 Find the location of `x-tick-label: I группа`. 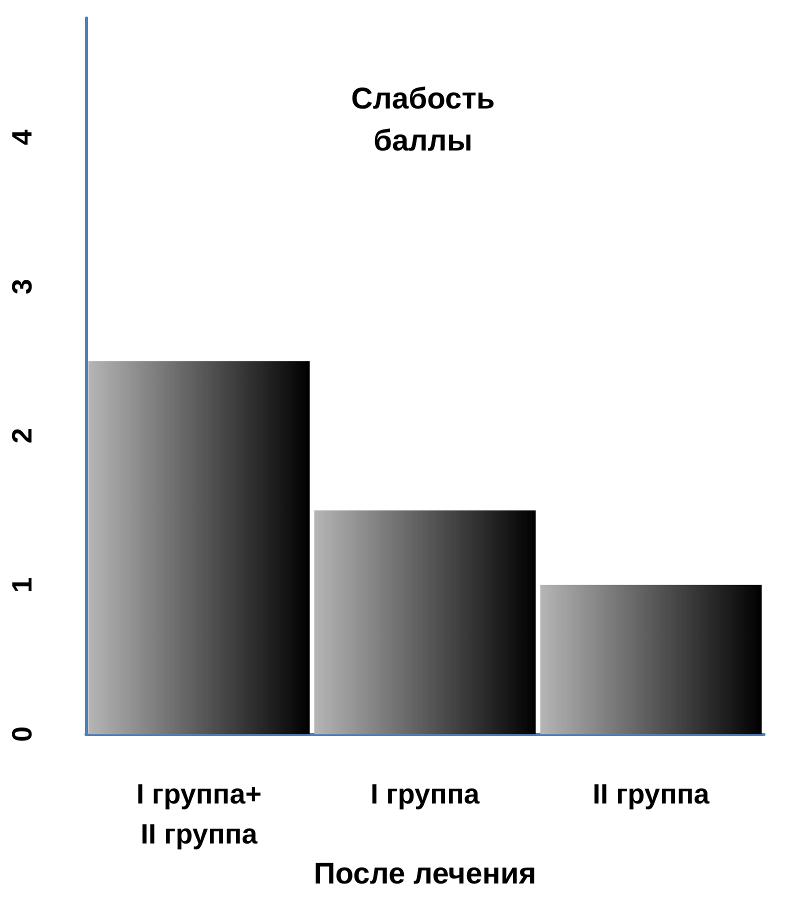

x-tick-label: I группа is located at coordinates (425, 794).